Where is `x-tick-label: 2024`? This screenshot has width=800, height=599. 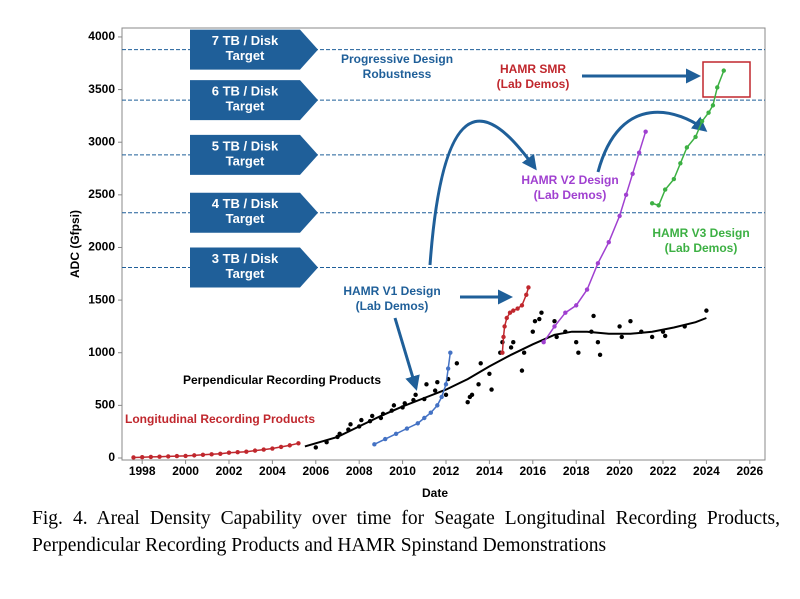
x-tick-label: 2024 is located at coordinates (706, 471).